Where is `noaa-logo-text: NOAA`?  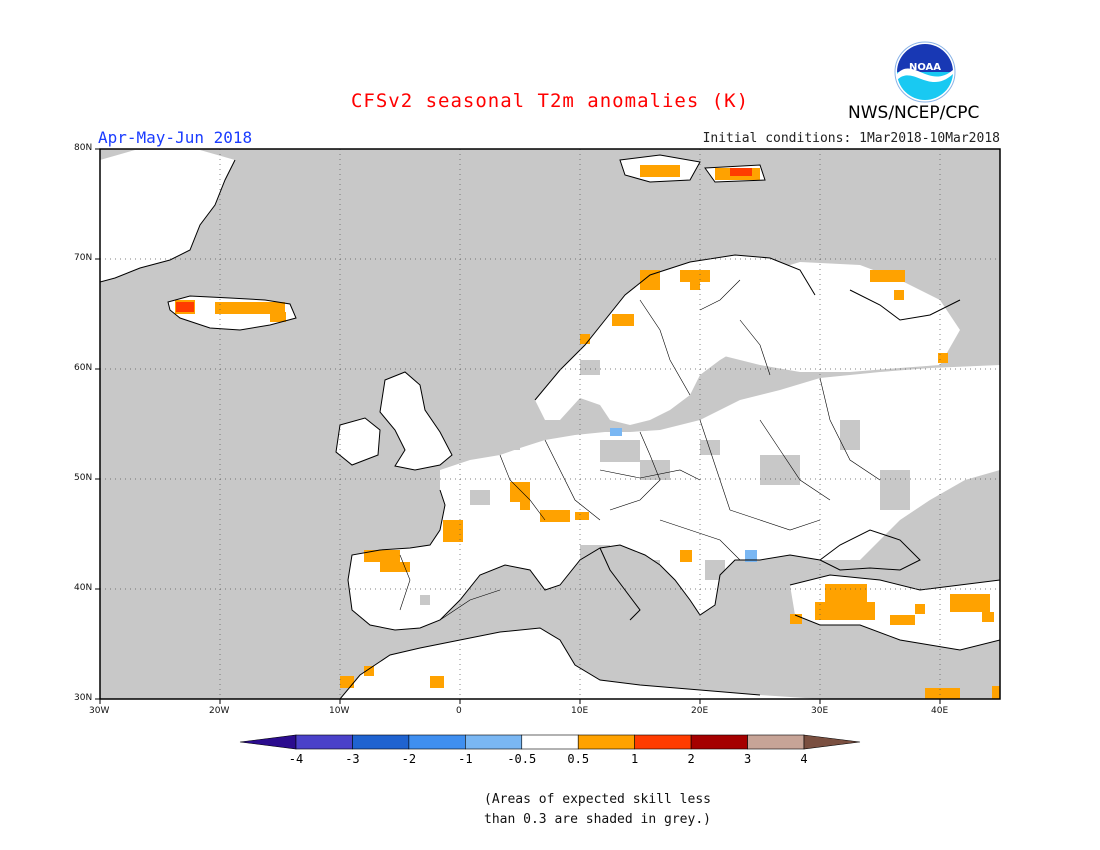 noaa-logo-text: NOAA is located at coordinates (925, 67).